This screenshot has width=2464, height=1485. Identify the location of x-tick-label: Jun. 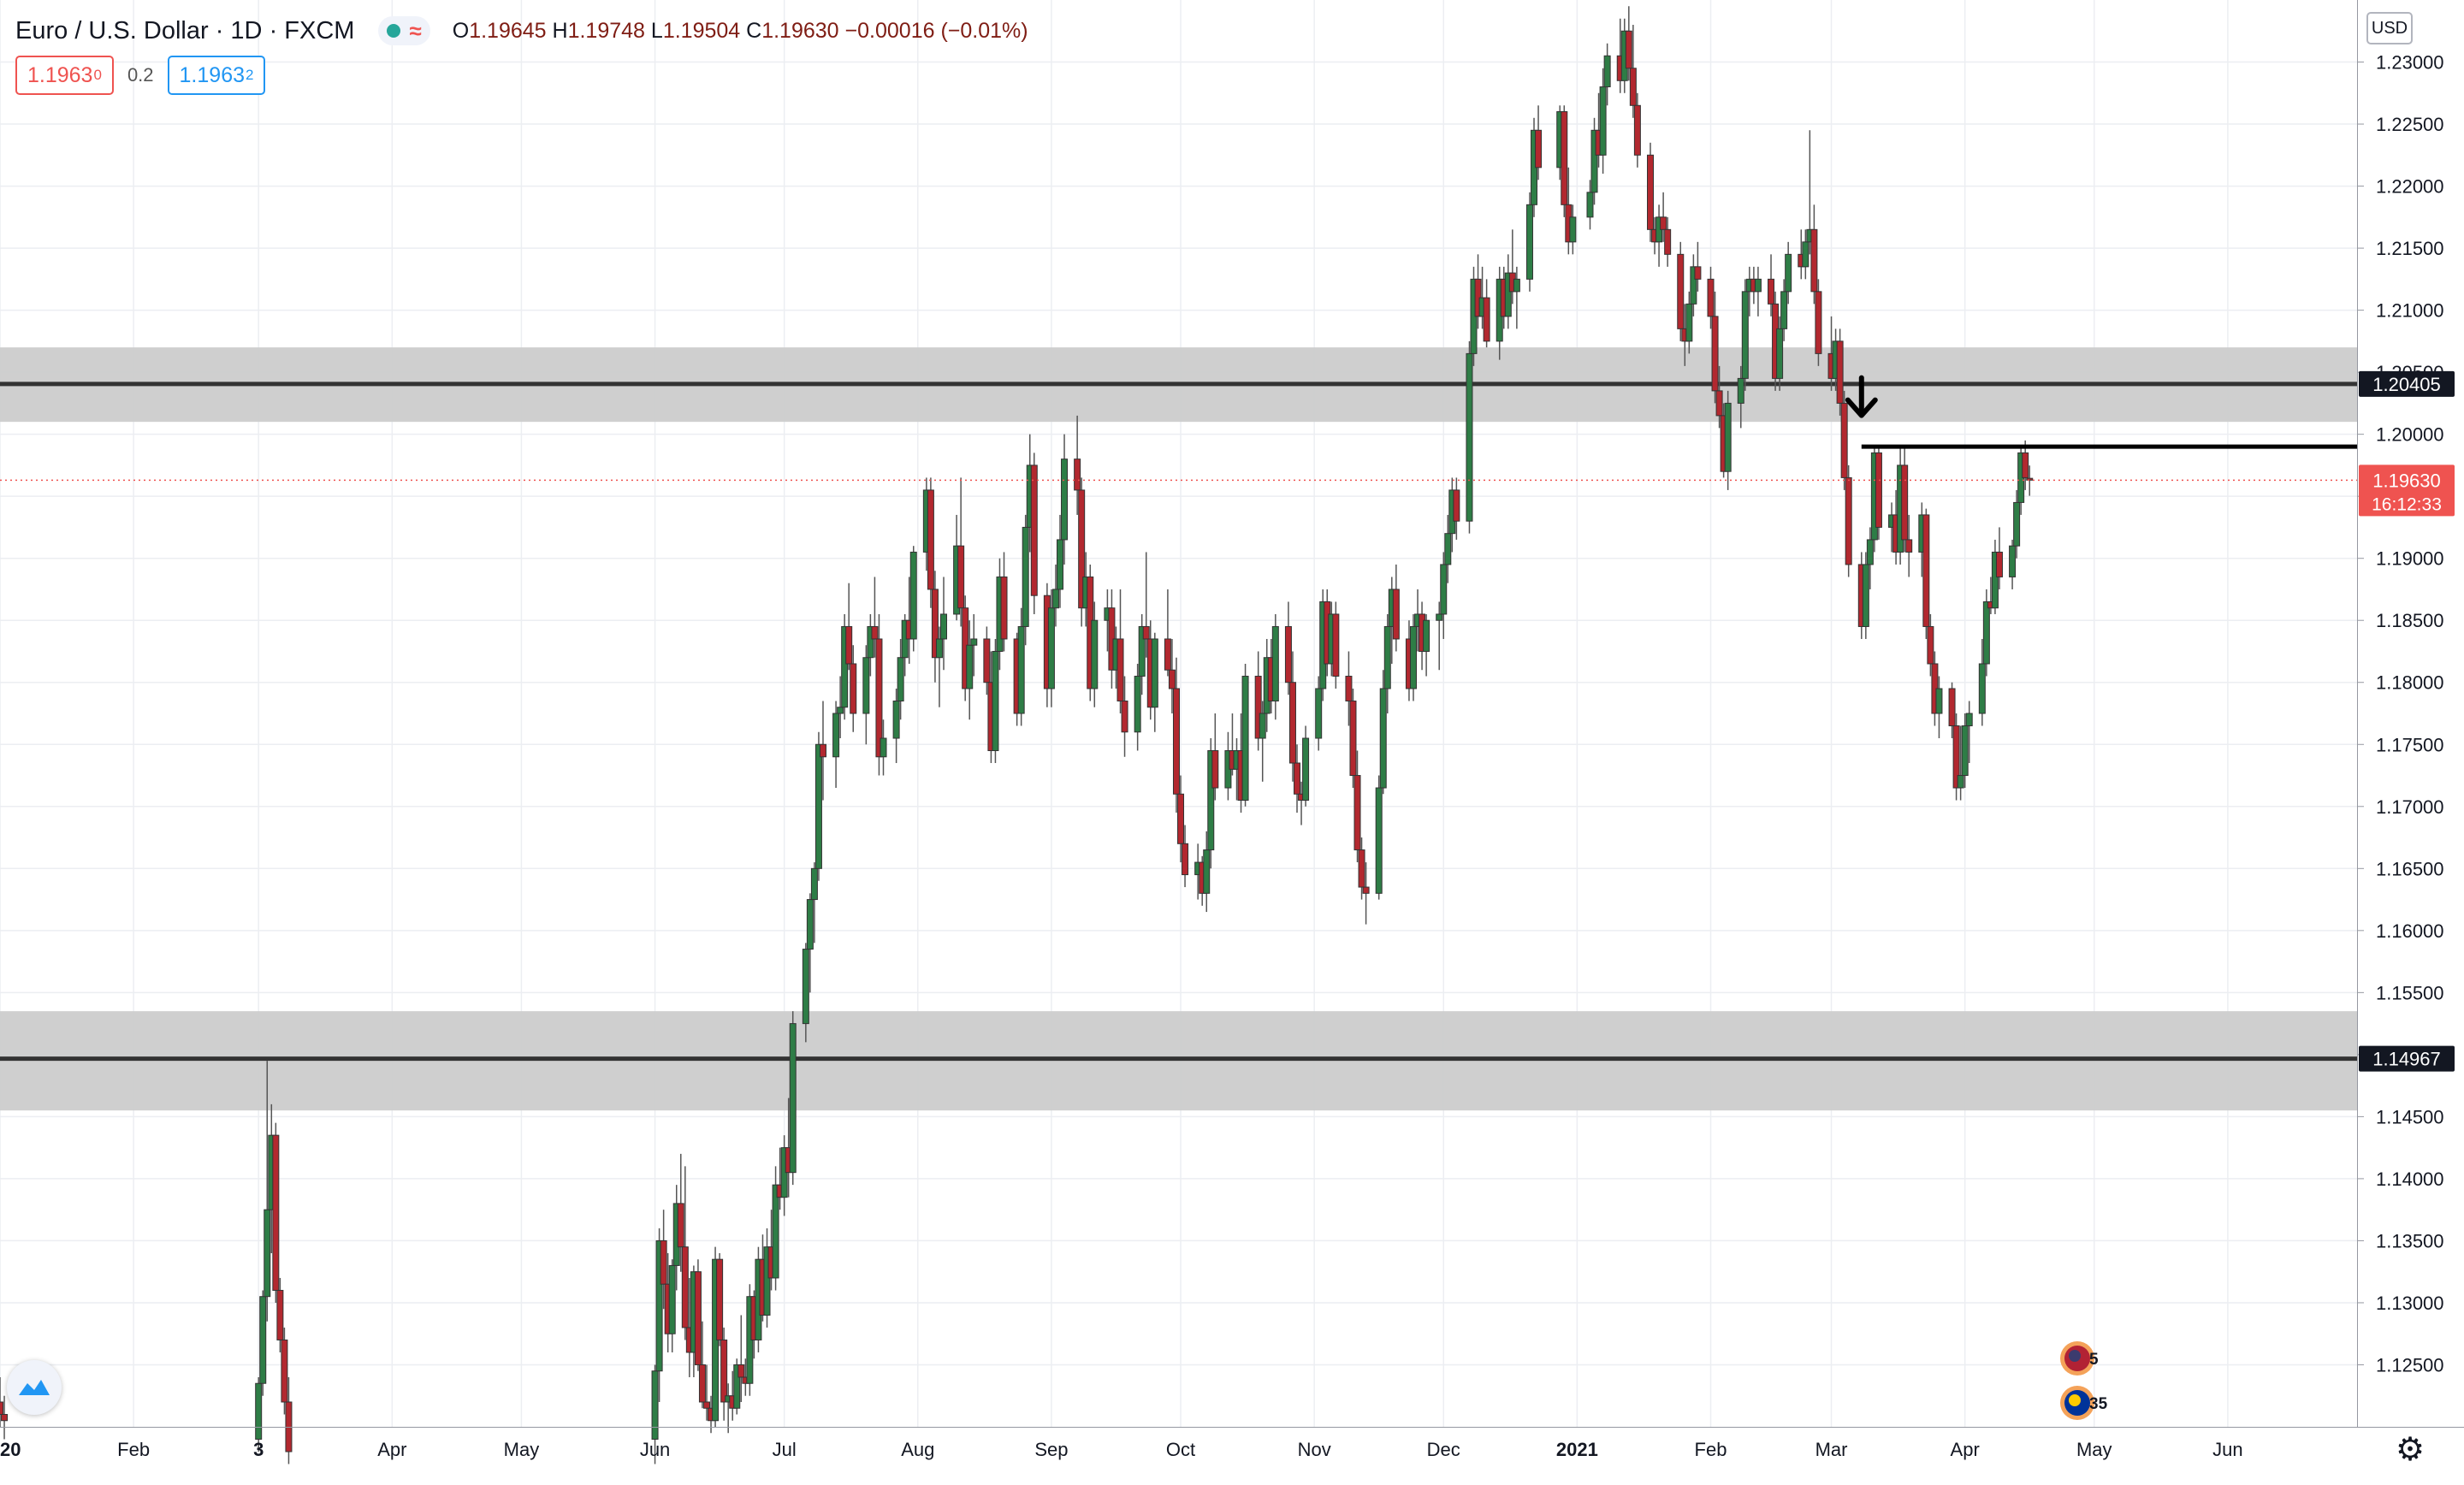
(655, 1449).